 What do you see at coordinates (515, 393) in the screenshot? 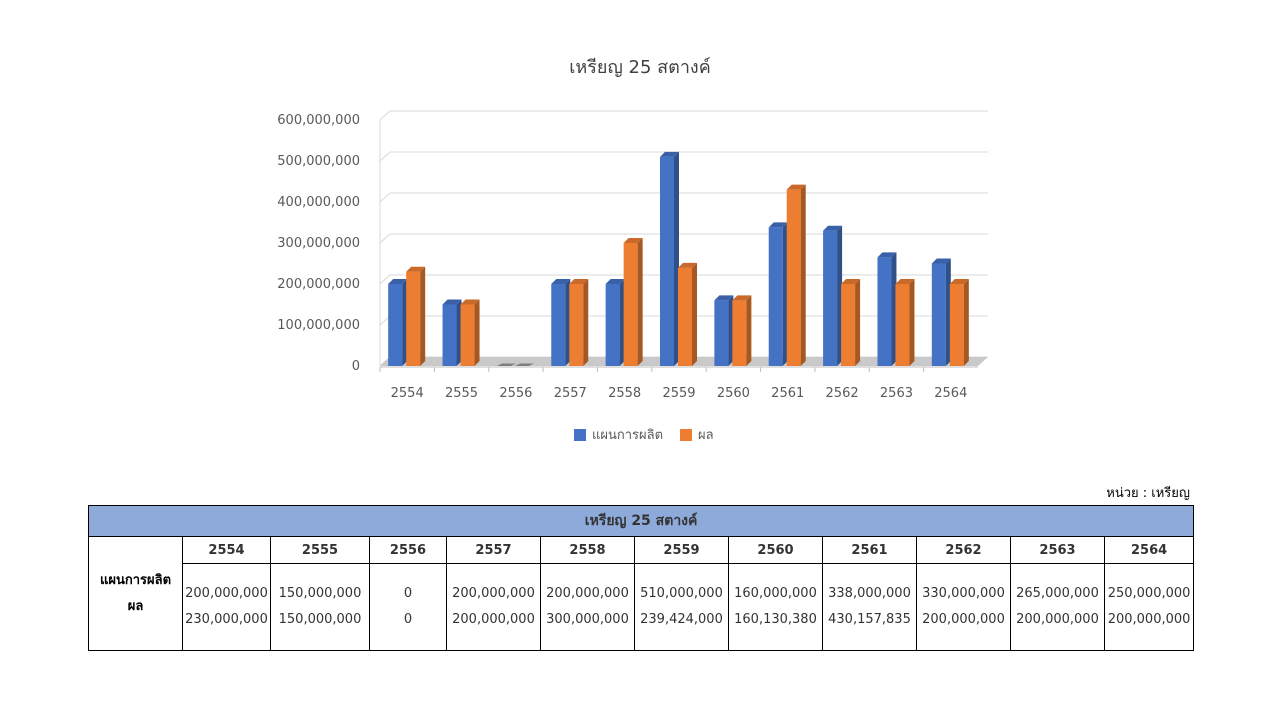
I see `x-tick-label: 2556` at bounding box center [515, 393].